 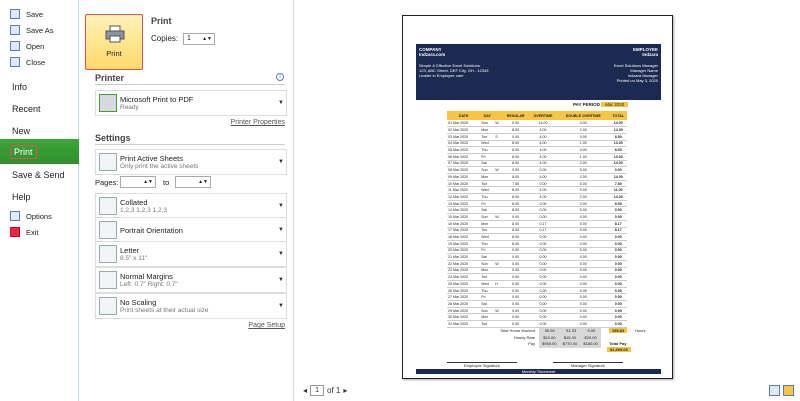 I want to click on margins-dropdown: Normal Margins Left: 0.7" Right: 0.7" ▼, so click(x=191, y=280).